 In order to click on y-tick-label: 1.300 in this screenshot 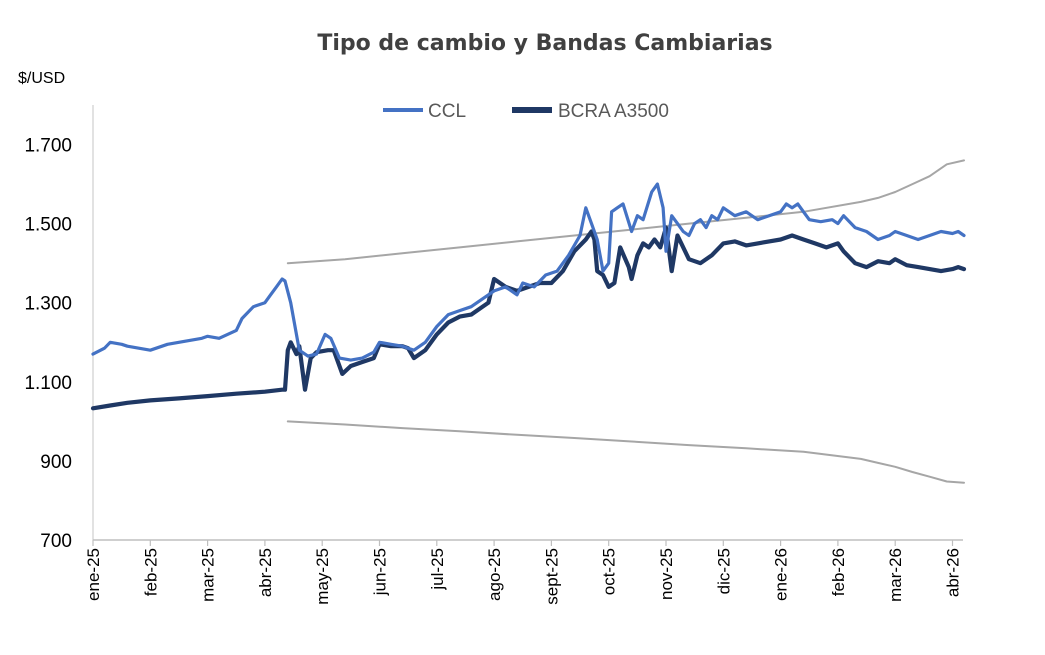, I will do `click(48, 304)`.